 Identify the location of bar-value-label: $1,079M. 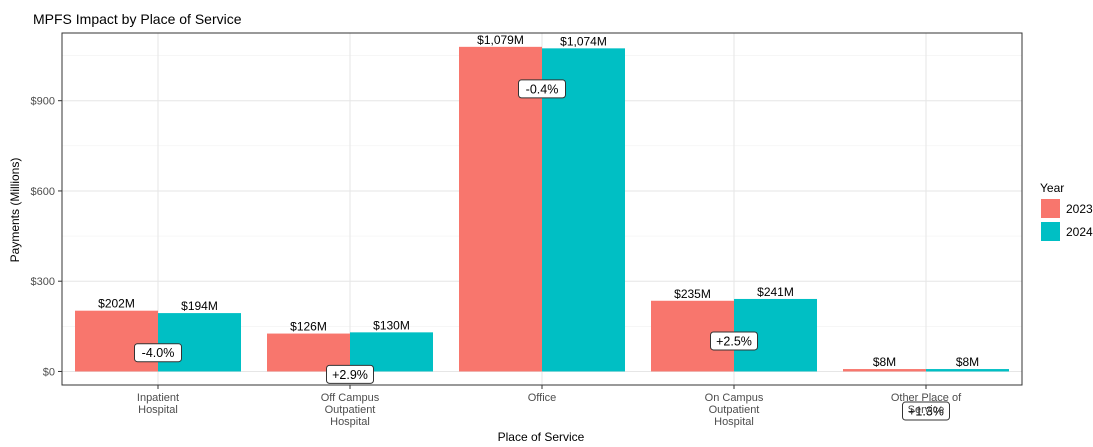
(500, 40).